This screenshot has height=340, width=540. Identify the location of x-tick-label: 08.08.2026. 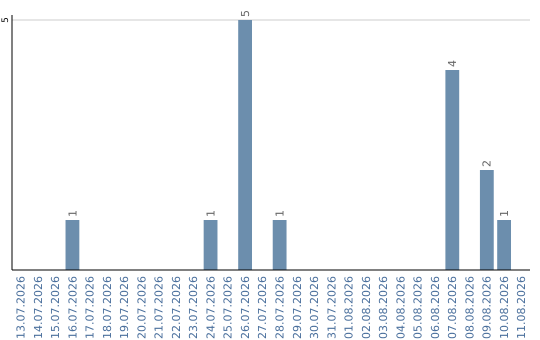
(469, 307).